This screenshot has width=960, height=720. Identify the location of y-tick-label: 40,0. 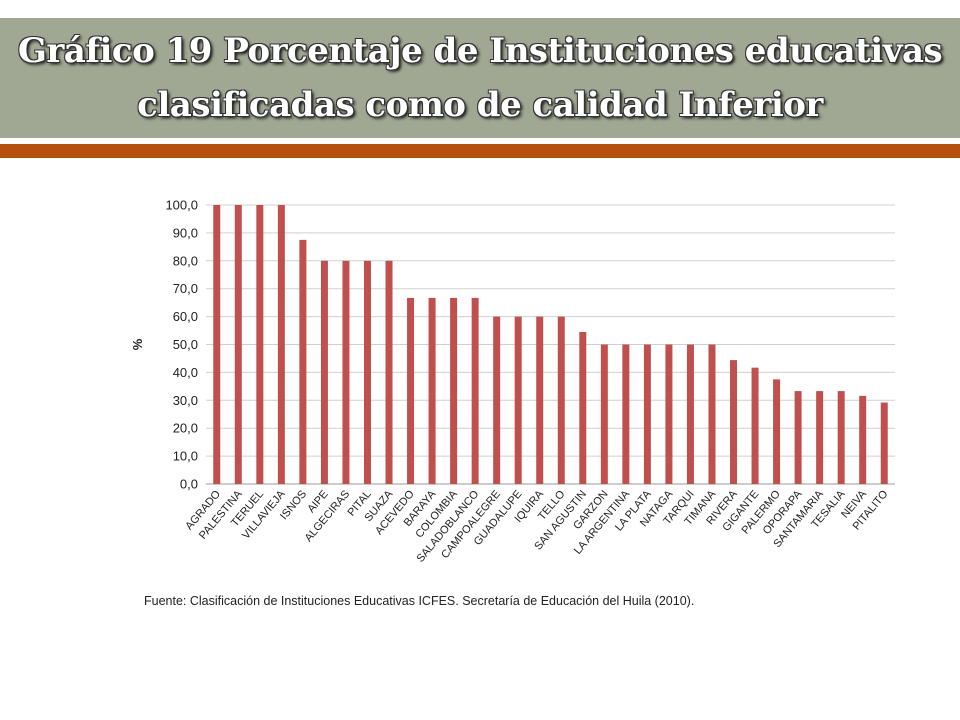
(185, 372).